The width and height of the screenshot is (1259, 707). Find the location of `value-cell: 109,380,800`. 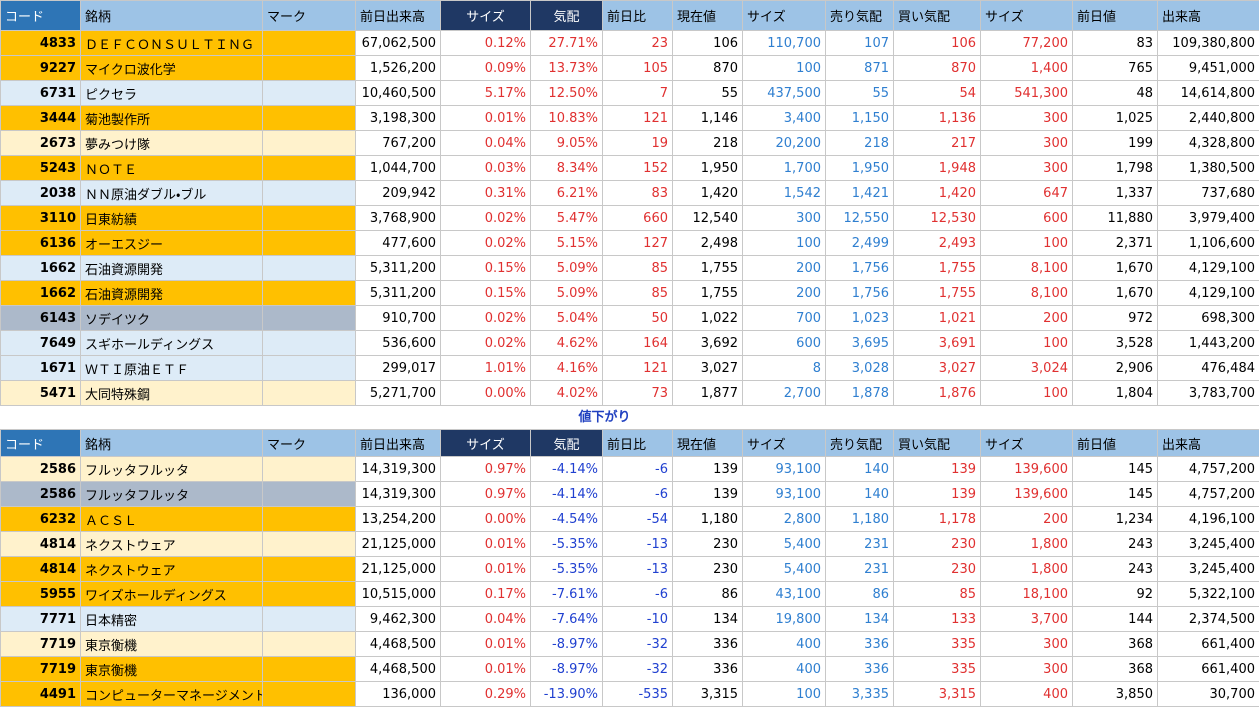

value-cell: 109,380,800 is located at coordinates (1208, 43).